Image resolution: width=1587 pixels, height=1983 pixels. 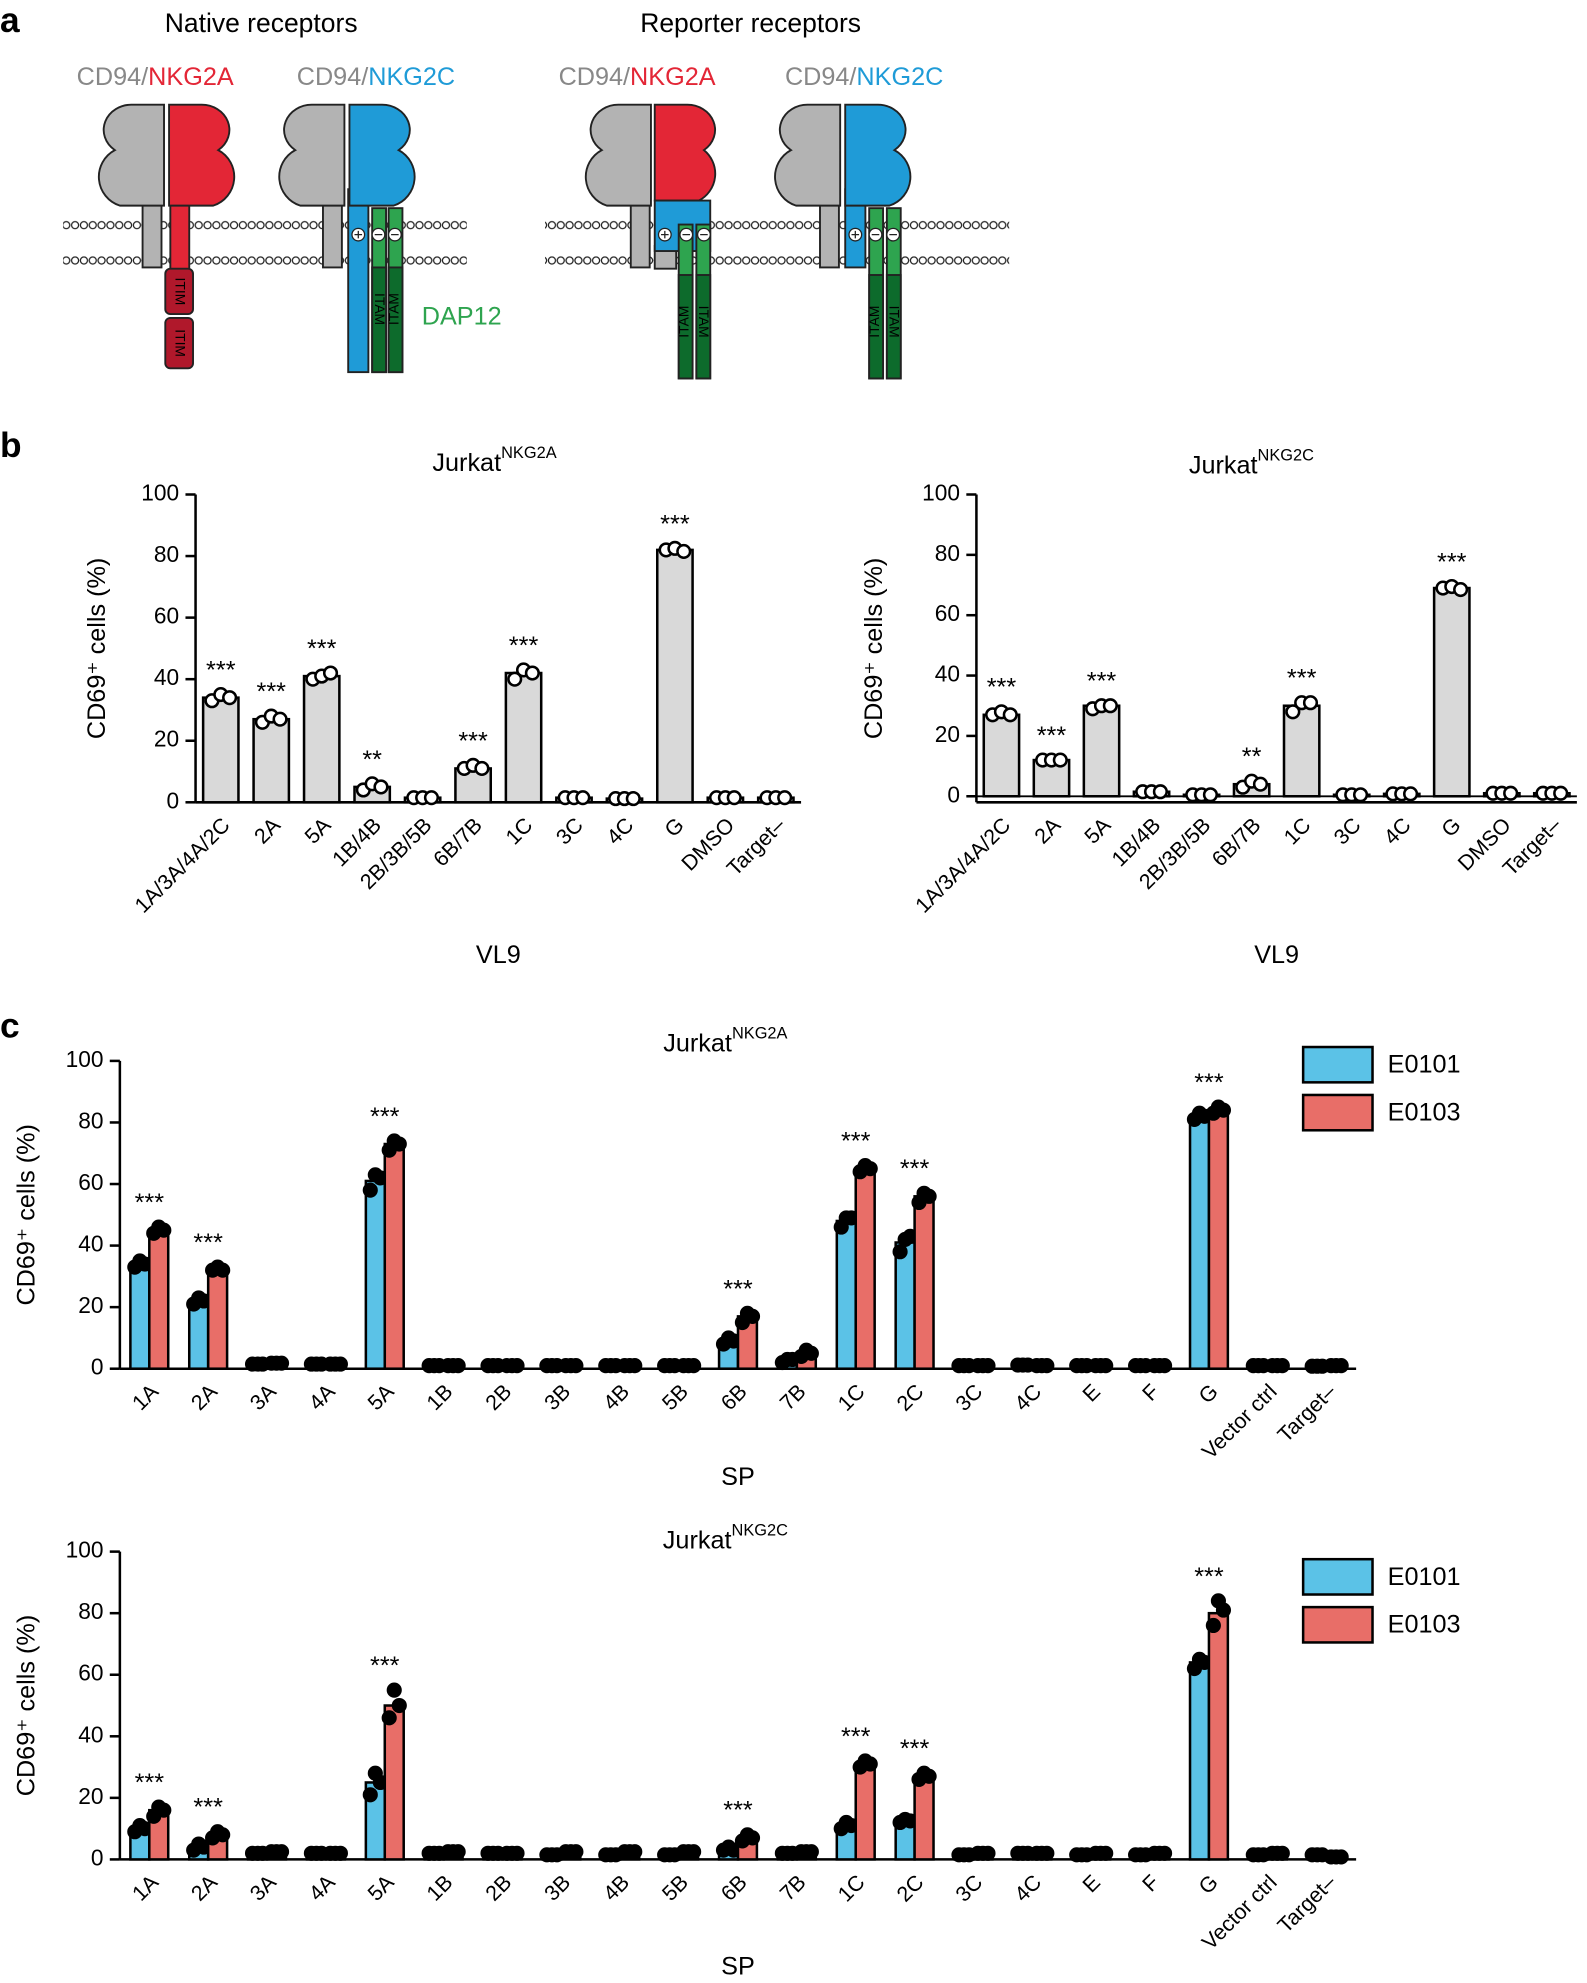 What do you see at coordinates (90, 1796) in the screenshot?
I see `y-tick-label: 20` at bounding box center [90, 1796].